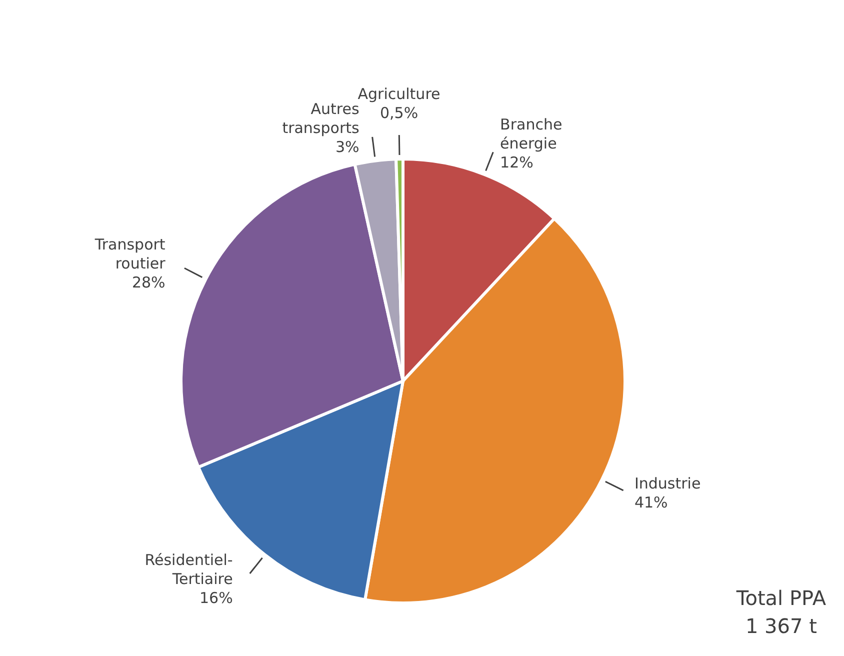  Describe the element at coordinates (130, 254) in the screenshot. I see `slice-label: Transport routier` at that location.